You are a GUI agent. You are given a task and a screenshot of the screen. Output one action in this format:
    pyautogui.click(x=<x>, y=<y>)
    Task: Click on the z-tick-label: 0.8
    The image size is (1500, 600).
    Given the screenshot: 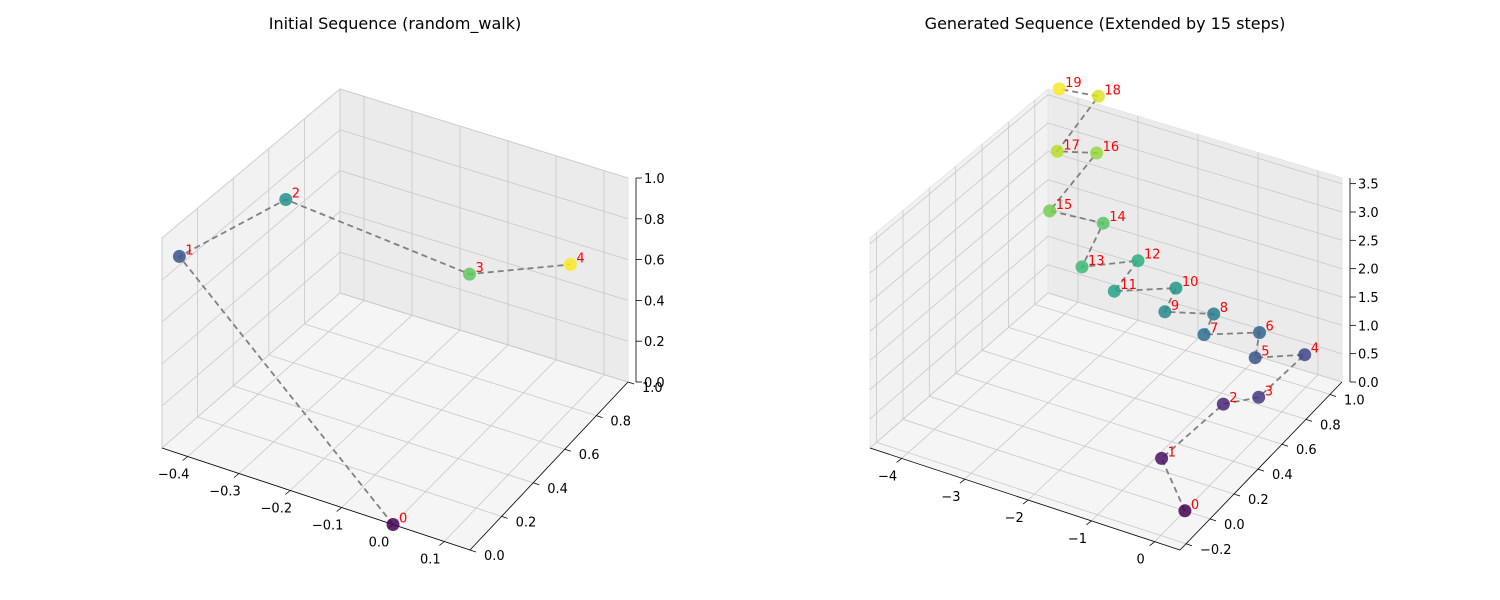 What is the action you would take?
    pyautogui.click(x=654, y=220)
    